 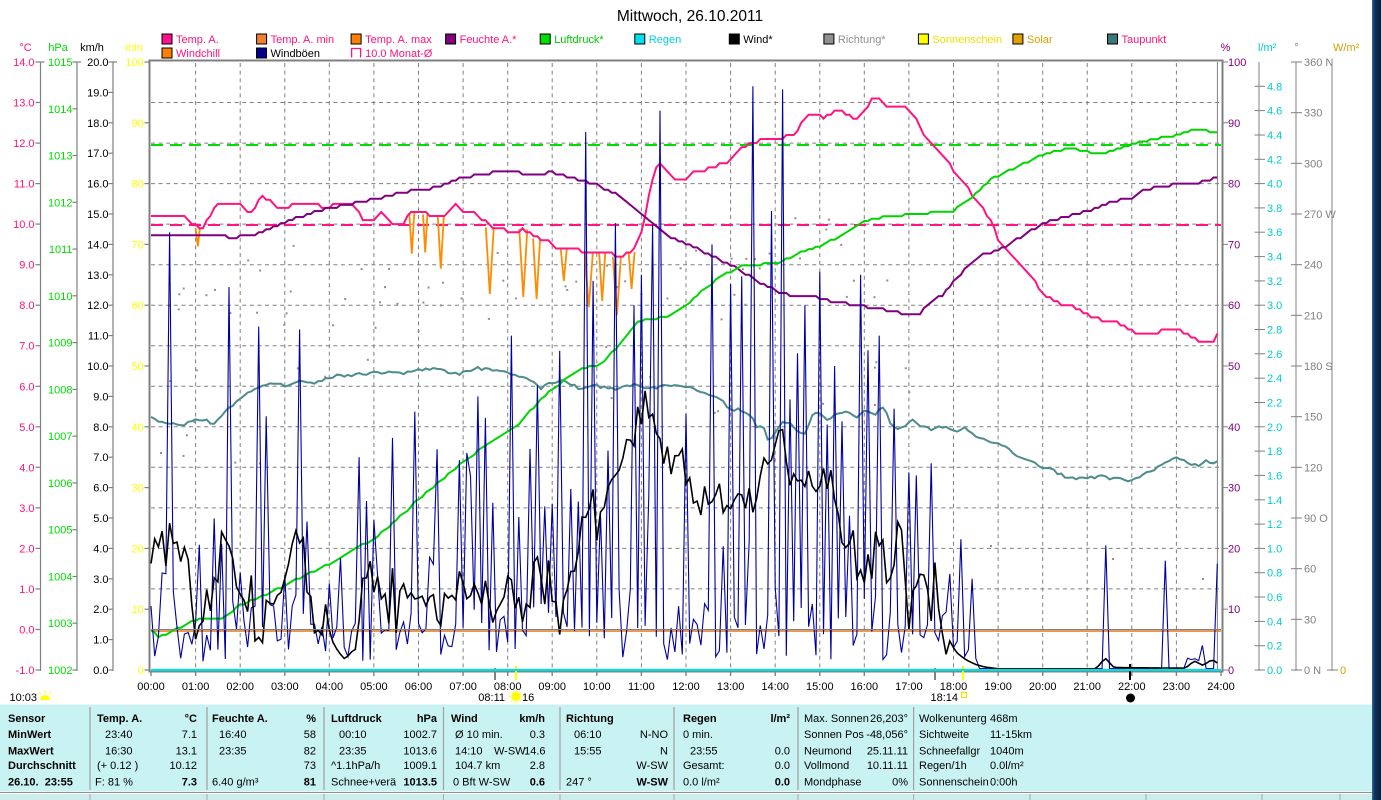 I want to click on svg-text: 1.0, so click(x=1274, y=549).